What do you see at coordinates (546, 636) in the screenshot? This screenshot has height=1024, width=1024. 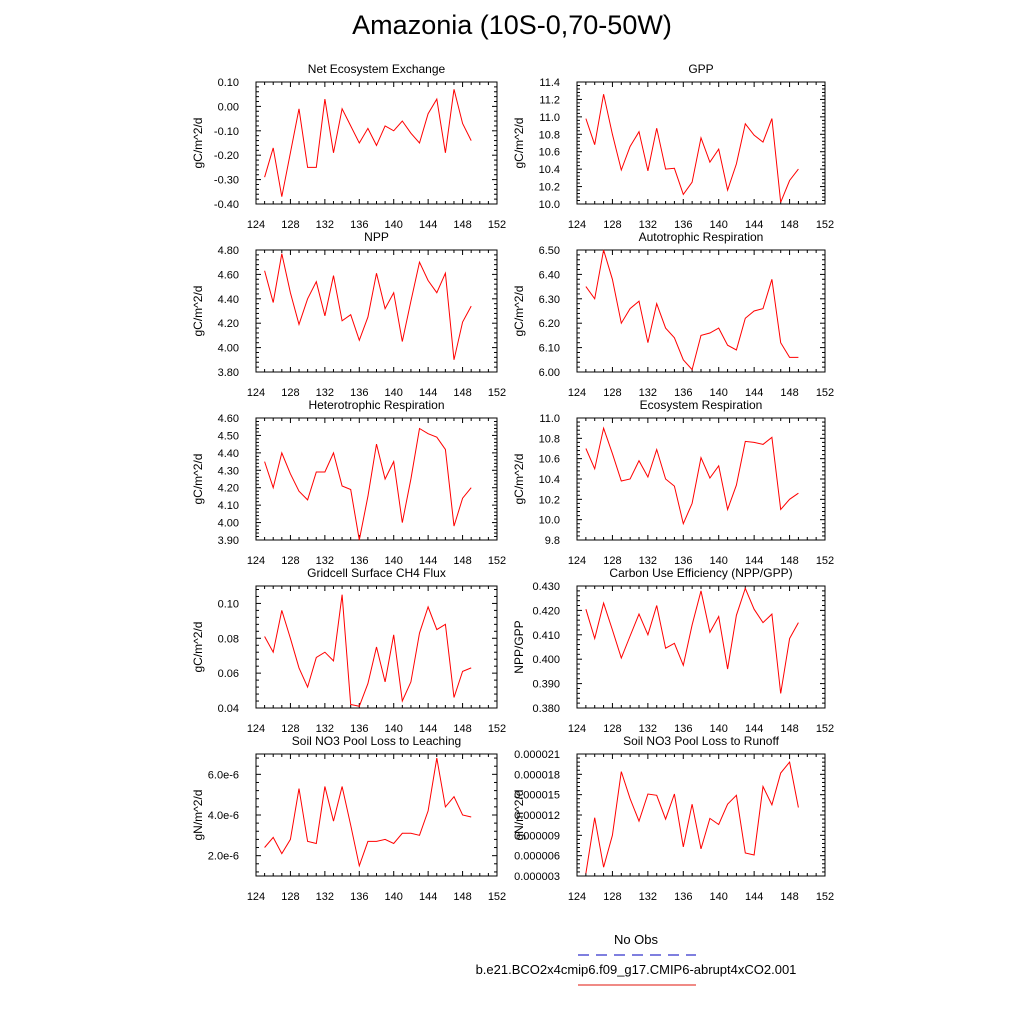 I see `y-tick-label: 0.410` at bounding box center [546, 636].